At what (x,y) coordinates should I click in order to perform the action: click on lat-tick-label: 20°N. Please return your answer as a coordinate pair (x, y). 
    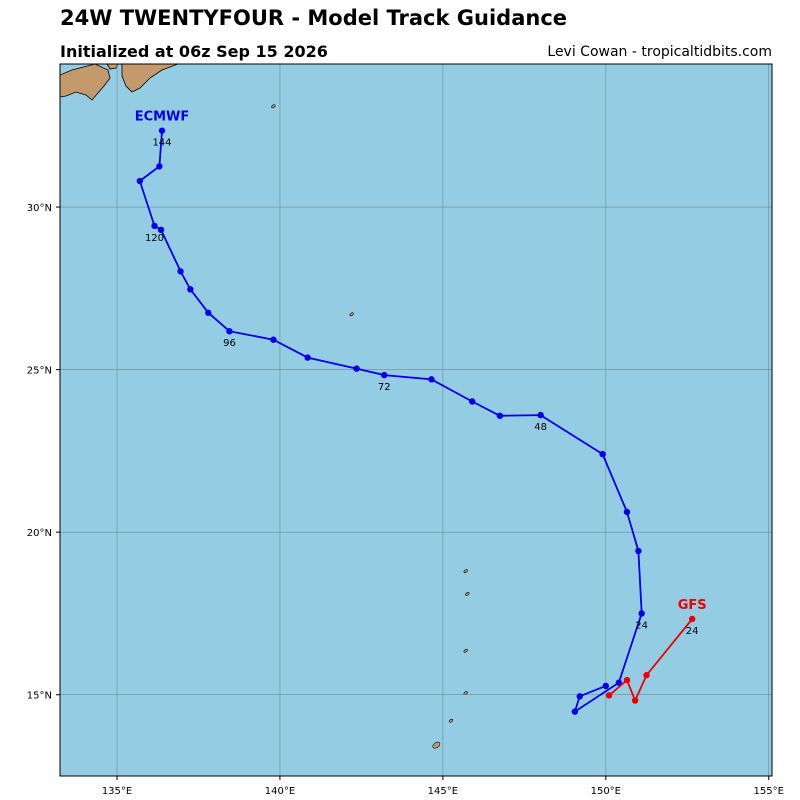
    Looking at the image, I should click on (39, 533).